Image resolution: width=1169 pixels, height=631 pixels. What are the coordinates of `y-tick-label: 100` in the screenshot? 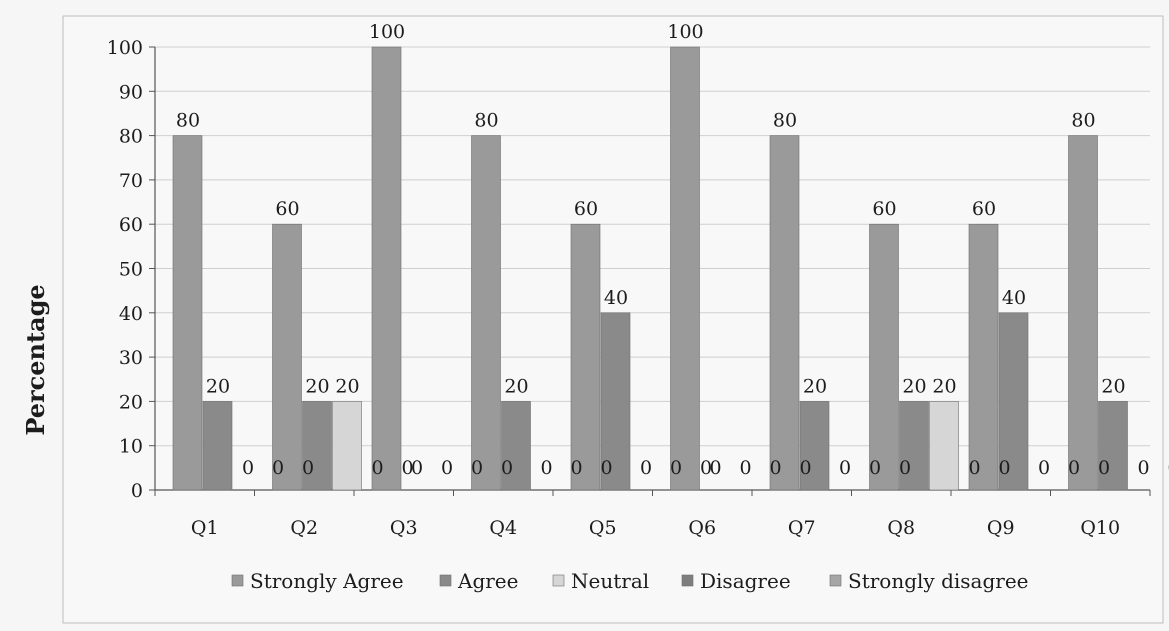 It's located at (125, 48).